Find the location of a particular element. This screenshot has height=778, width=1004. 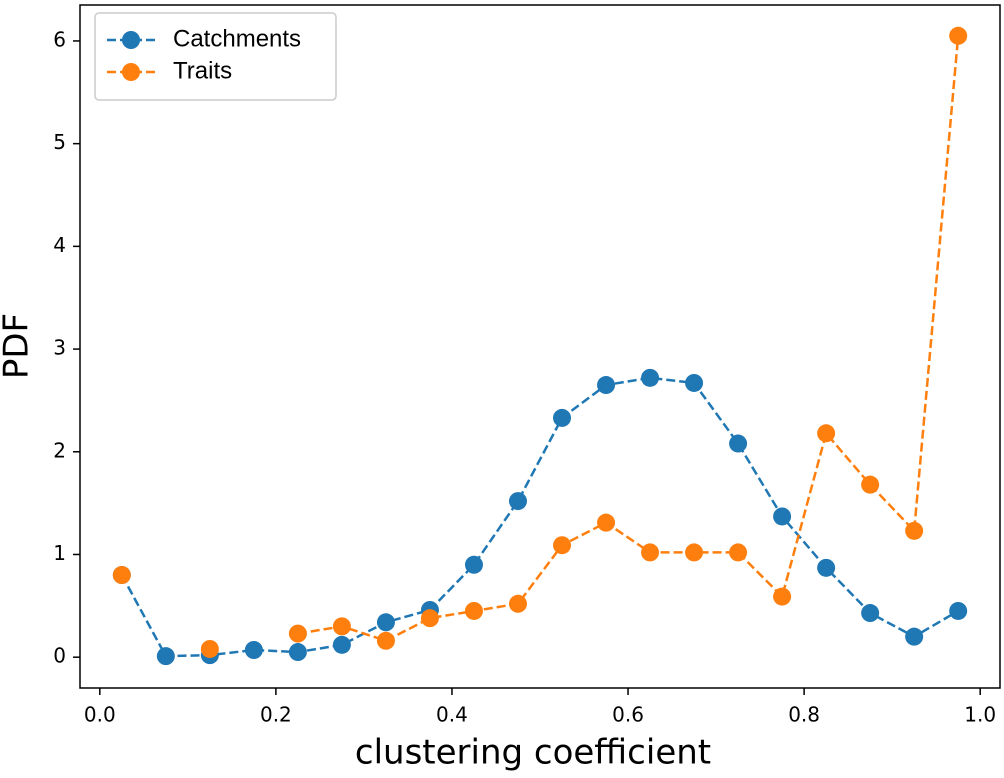

y-tick-label: 4 is located at coordinates (59, 245).